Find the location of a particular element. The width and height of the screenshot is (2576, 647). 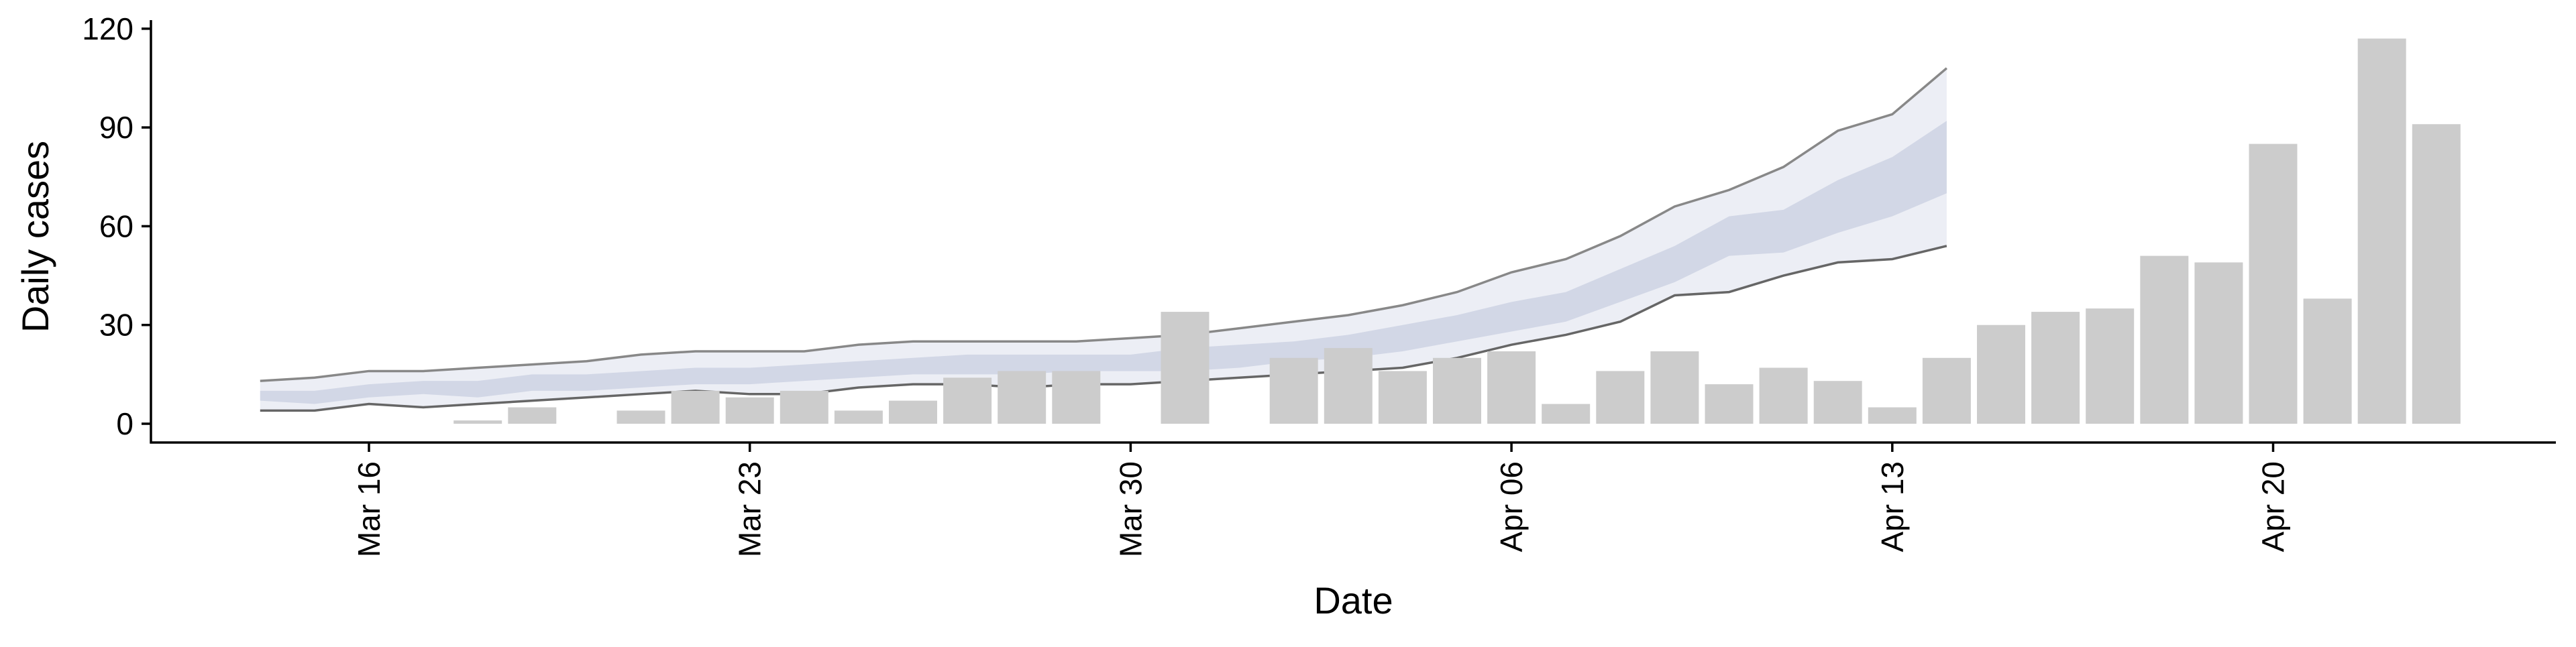

y-axis-title: Daily cases is located at coordinates (35, 237).